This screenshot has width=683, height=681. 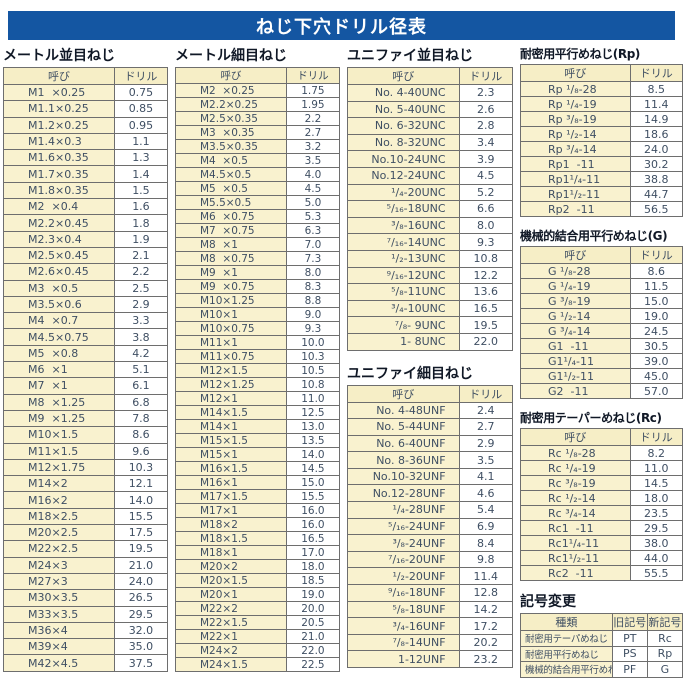 What do you see at coordinates (656, 209) in the screenshot?
I see `table-cell: 56.5` at bounding box center [656, 209].